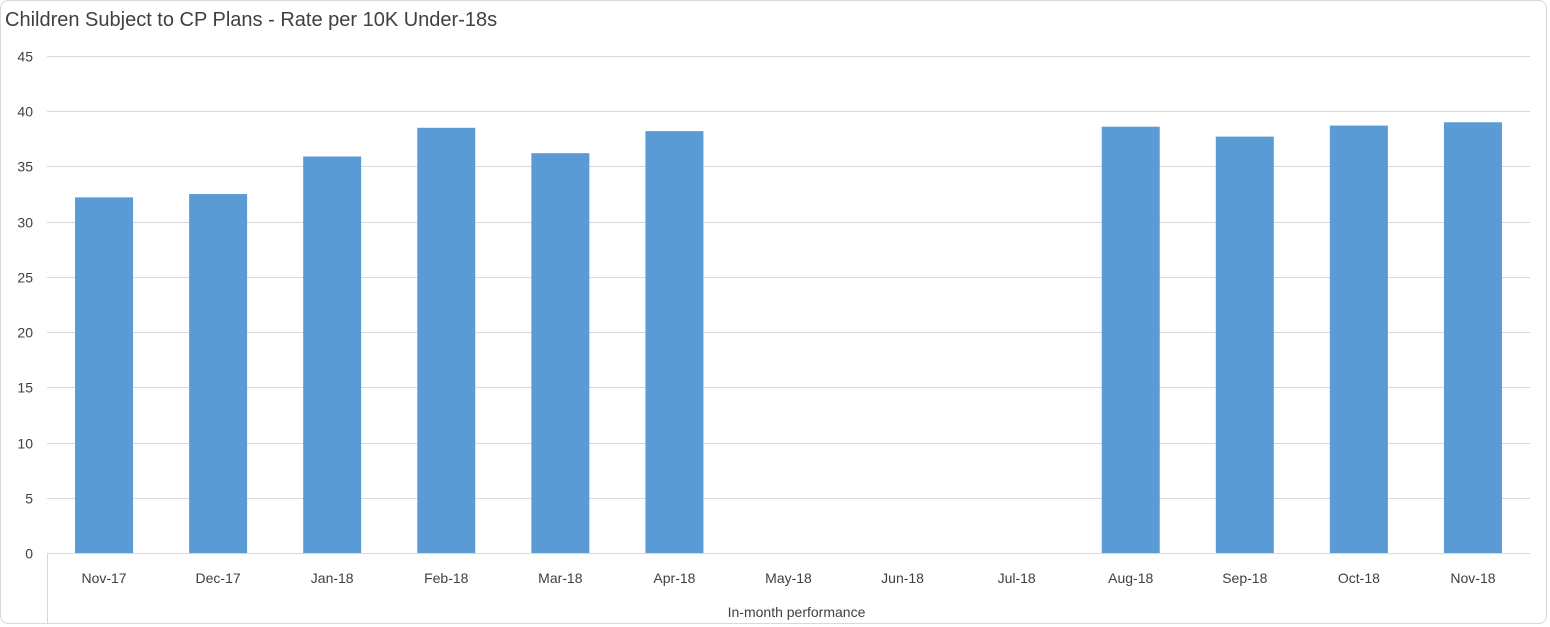 Image resolution: width=1550 pixels, height=627 pixels. I want to click on y-tick-label: 35, so click(25, 167).